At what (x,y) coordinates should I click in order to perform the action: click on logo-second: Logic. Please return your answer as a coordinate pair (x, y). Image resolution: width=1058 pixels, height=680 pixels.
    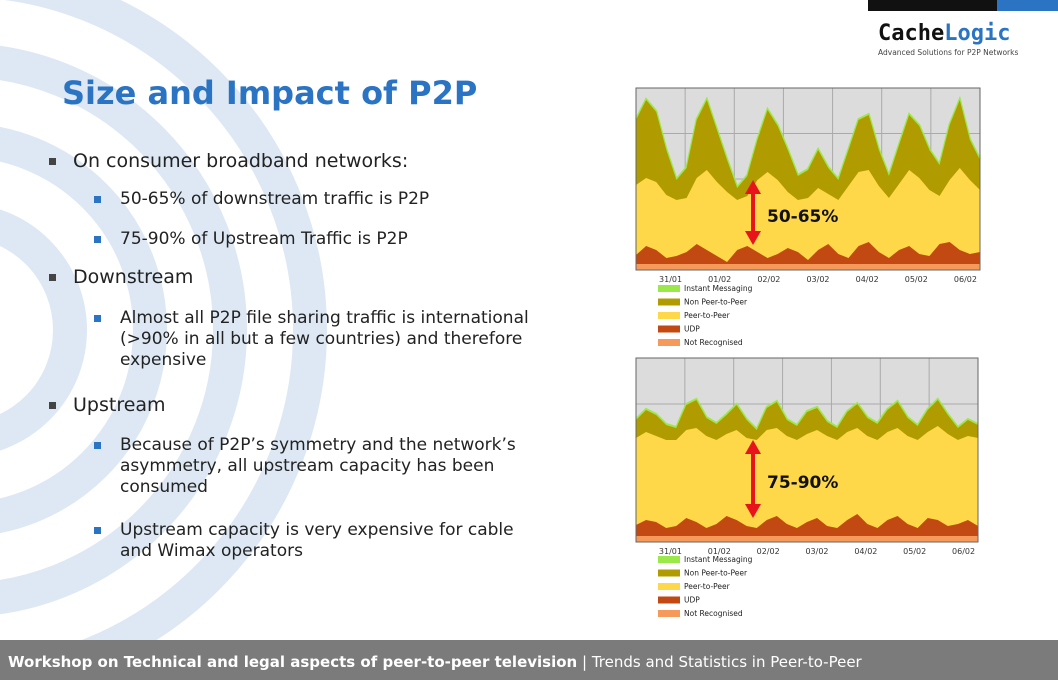
    Looking at the image, I should click on (977, 33).